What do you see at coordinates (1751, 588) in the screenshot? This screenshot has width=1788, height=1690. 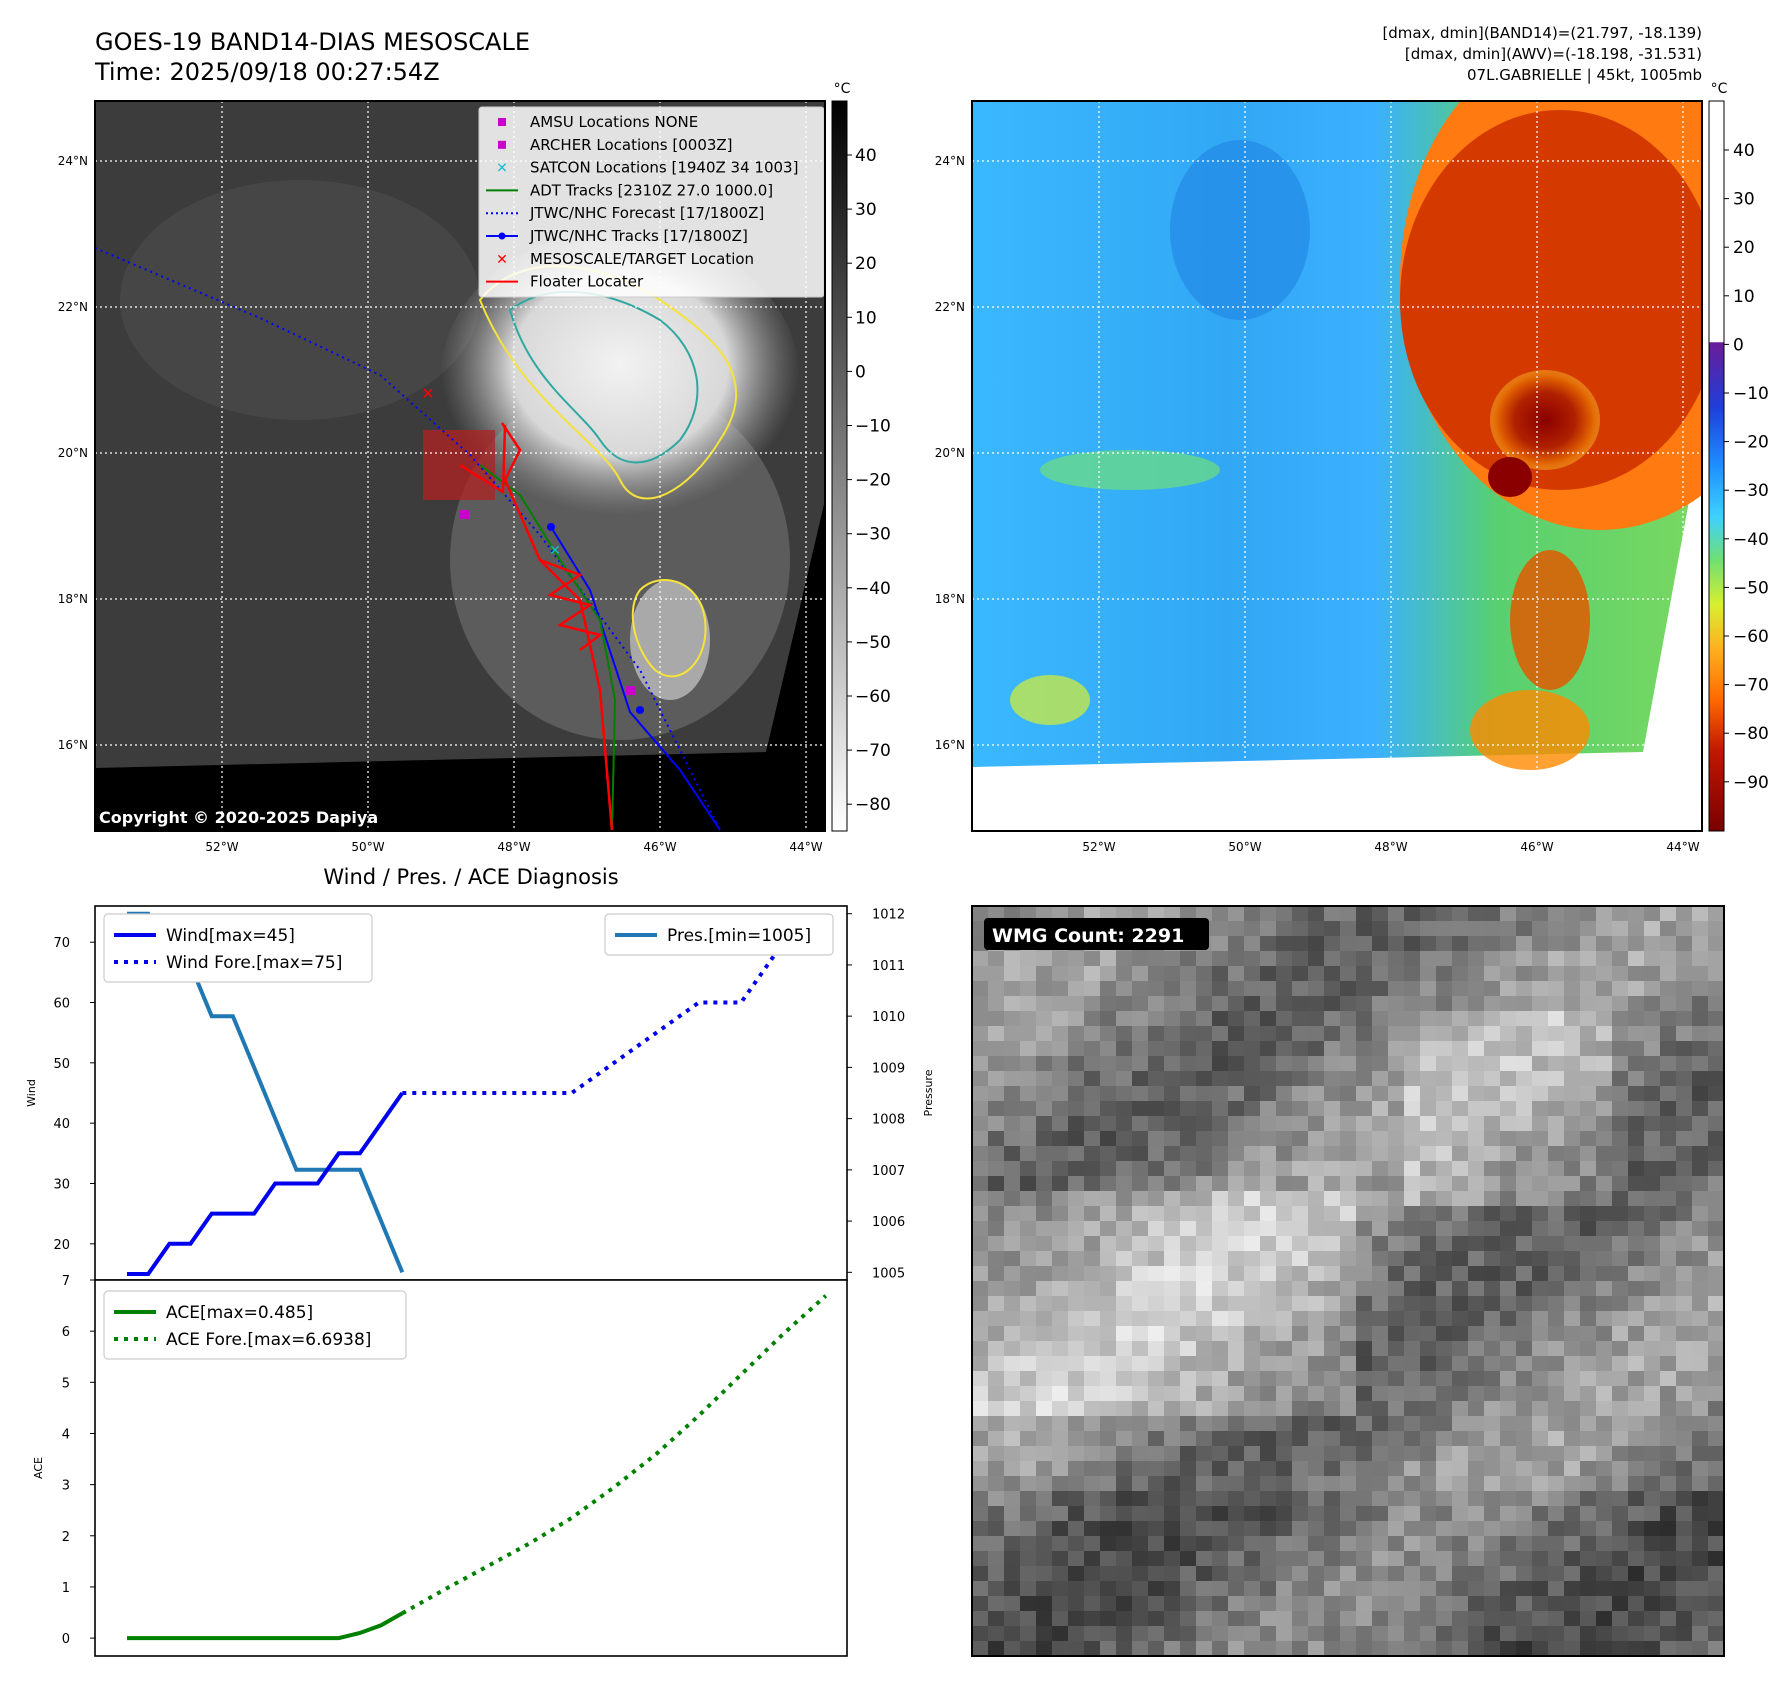 I see `colorbar-tick-label: −50` at bounding box center [1751, 588].